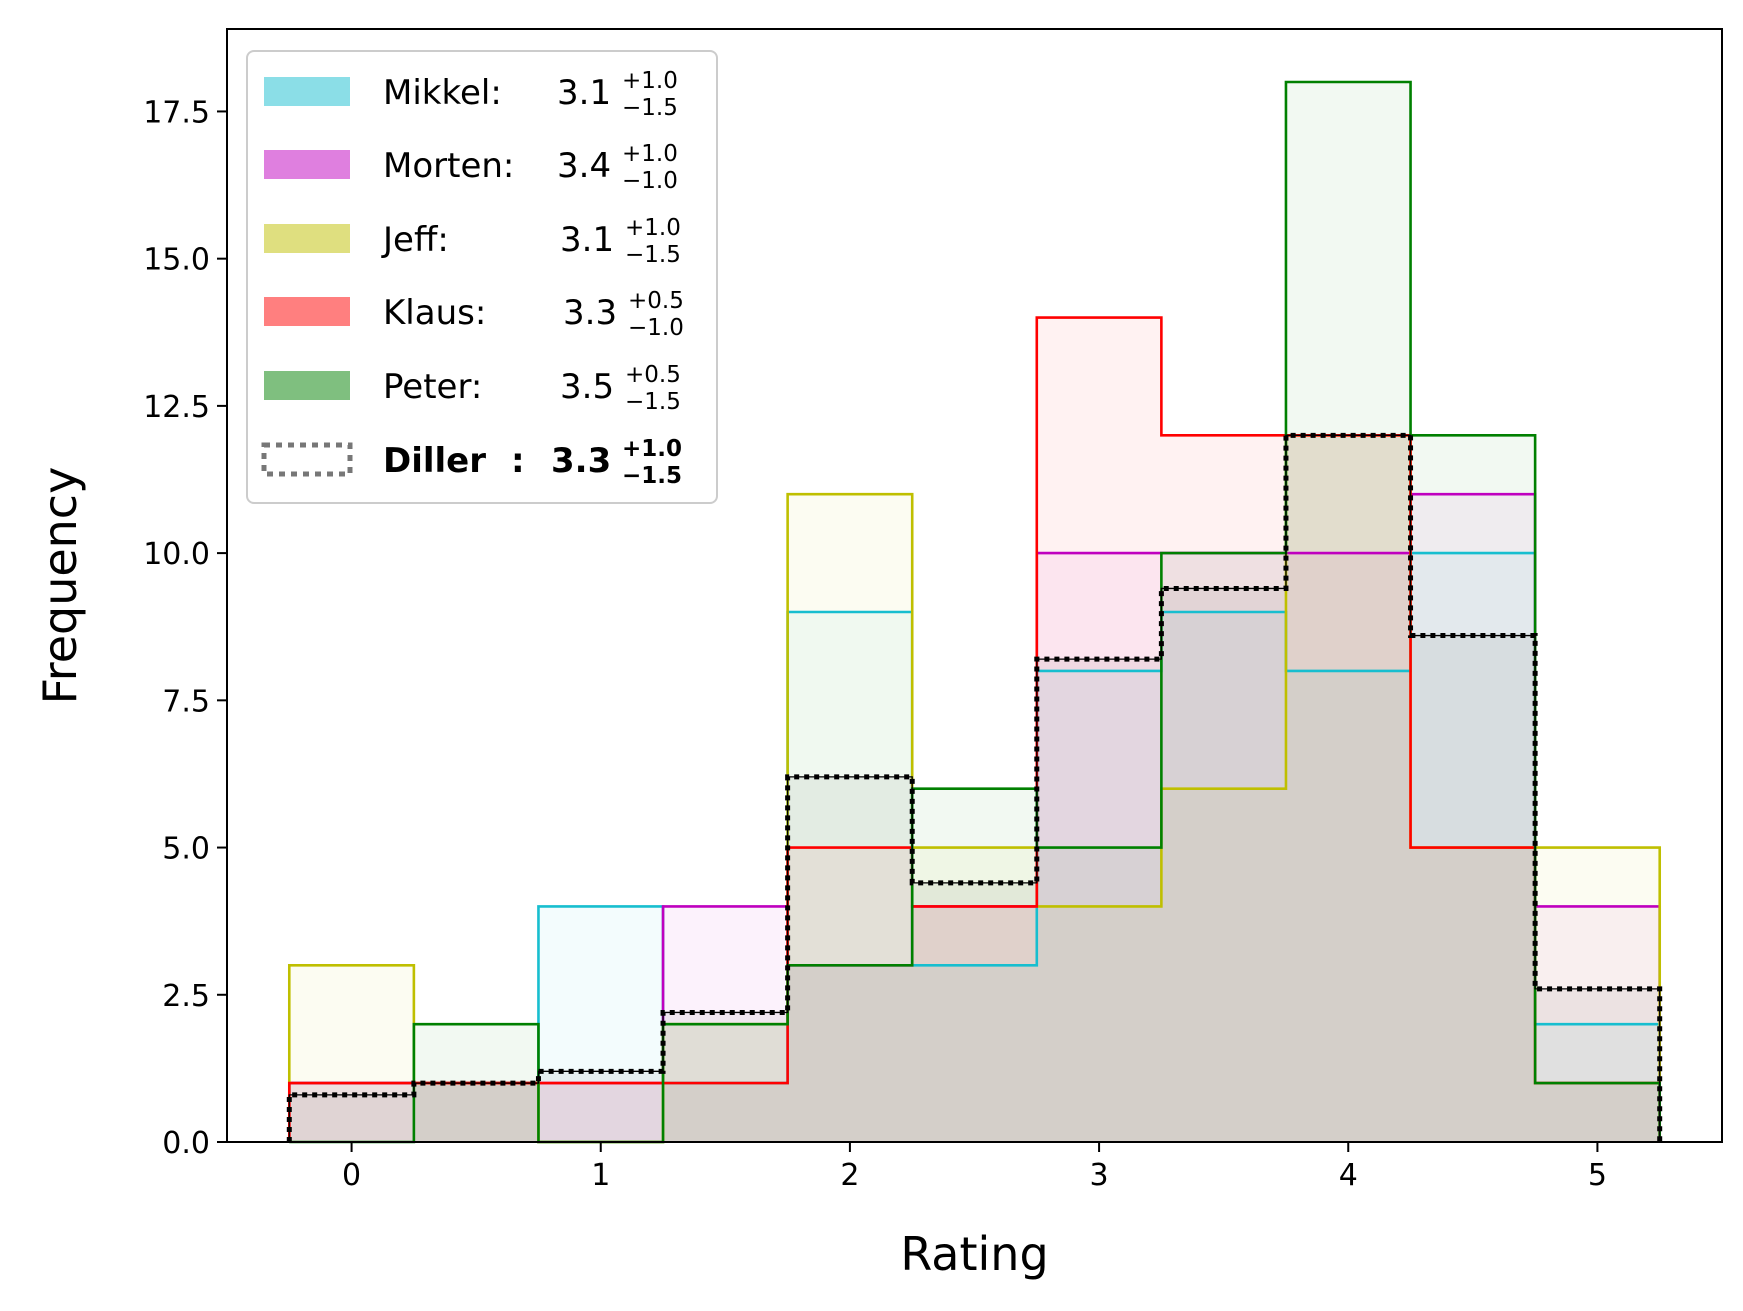  I want to click on legend-swatch-jeff, so click(307, 238).